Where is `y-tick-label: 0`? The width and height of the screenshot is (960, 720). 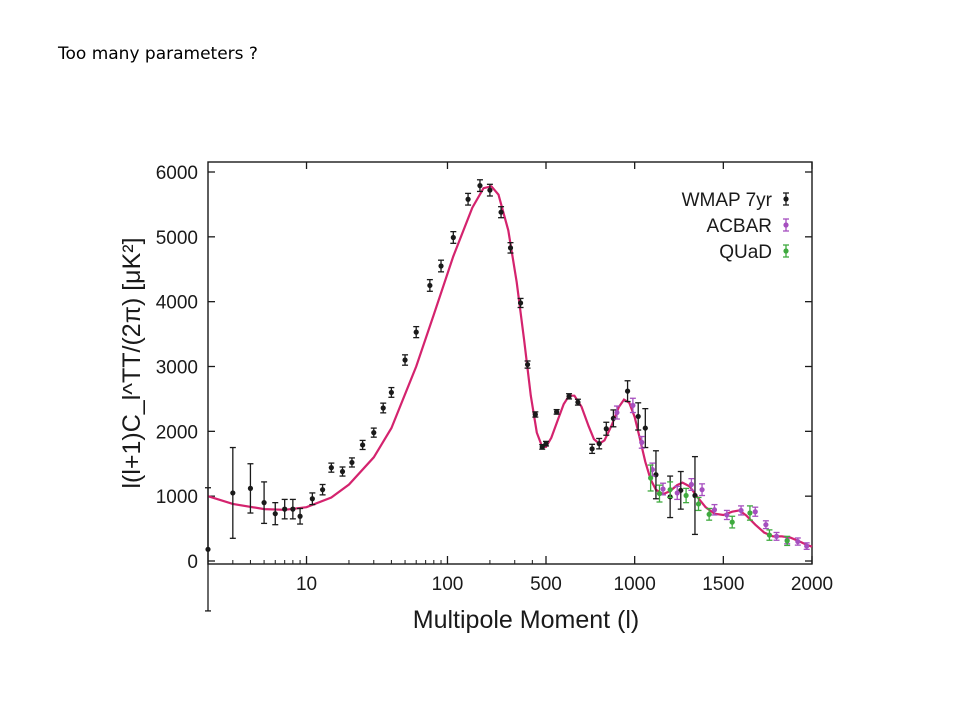 y-tick-label: 0 is located at coordinates (192, 562).